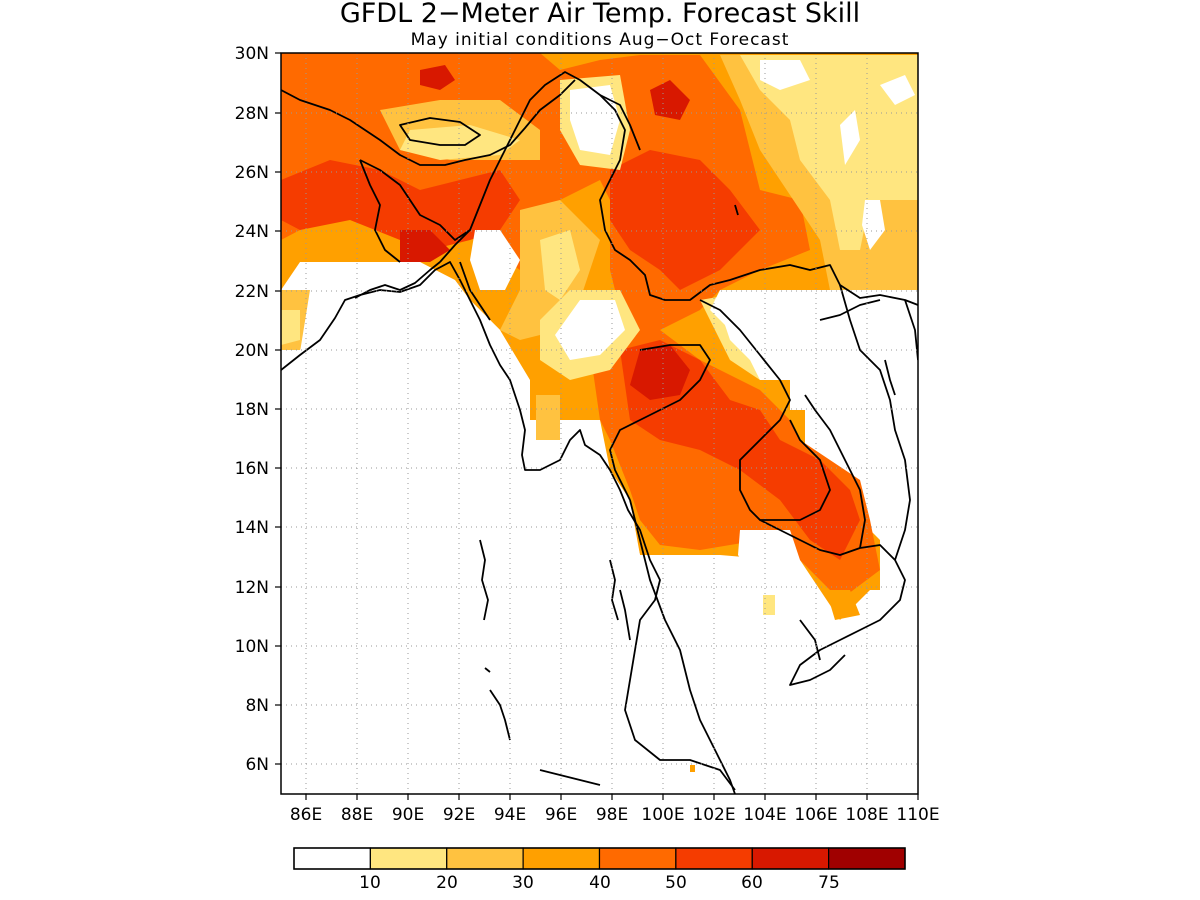  Describe the element at coordinates (252, 647) in the screenshot. I see `lat-label: 10N` at that location.